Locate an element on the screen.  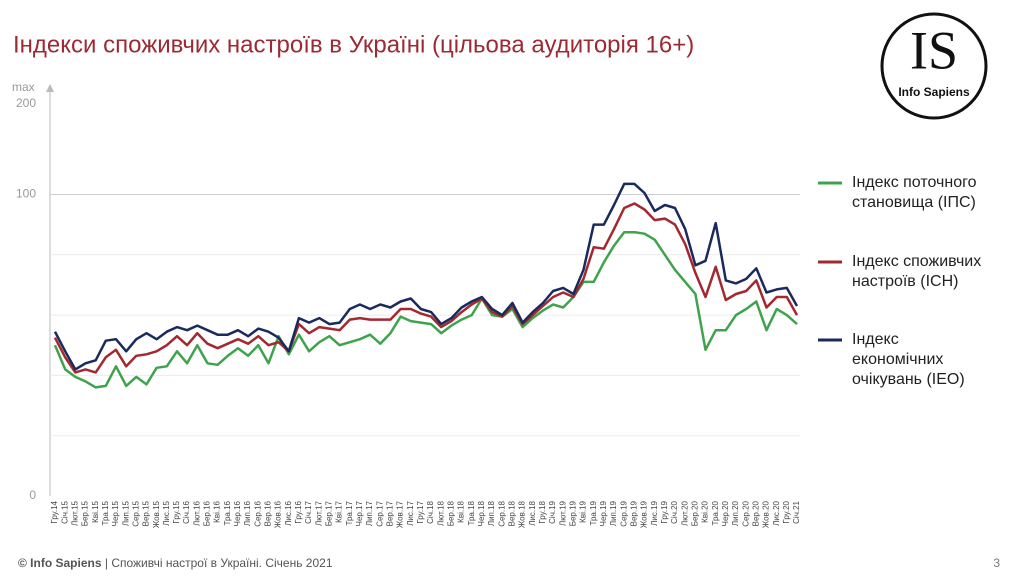
x-tick-label: Жов.16 is located at coordinates (278, 514).